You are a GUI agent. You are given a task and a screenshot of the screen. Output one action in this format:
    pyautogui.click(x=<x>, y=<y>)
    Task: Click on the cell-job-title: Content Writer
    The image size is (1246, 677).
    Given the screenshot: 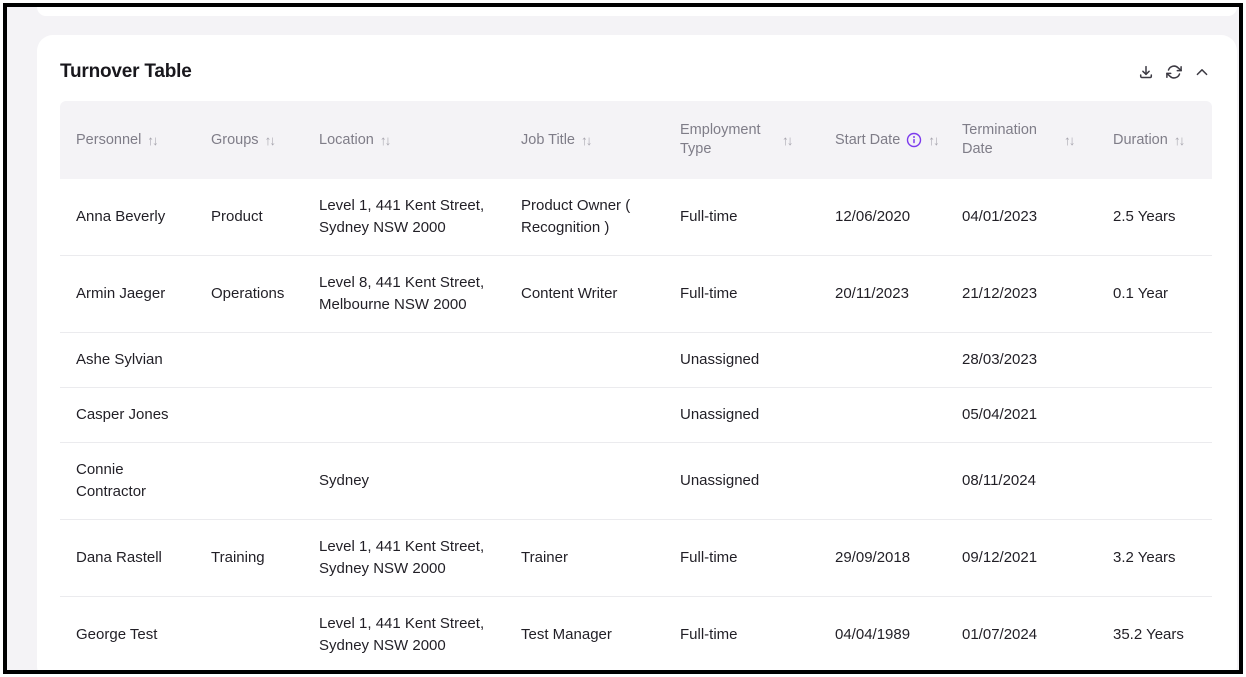 What is the action you would take?
    pyautogui.click(x=569, y=293)
    